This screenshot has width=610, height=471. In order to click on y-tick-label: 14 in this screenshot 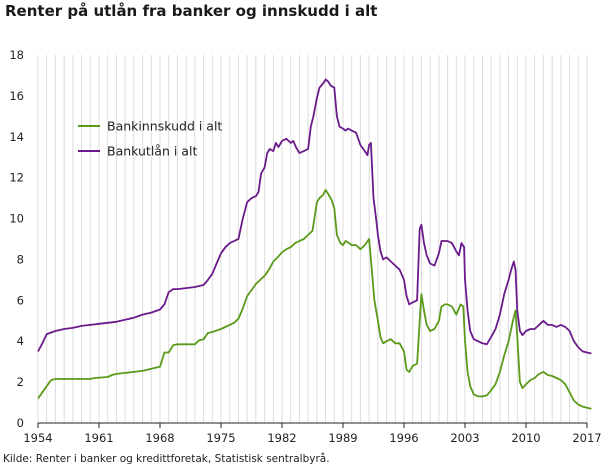, I will do `click(16, 137)`.